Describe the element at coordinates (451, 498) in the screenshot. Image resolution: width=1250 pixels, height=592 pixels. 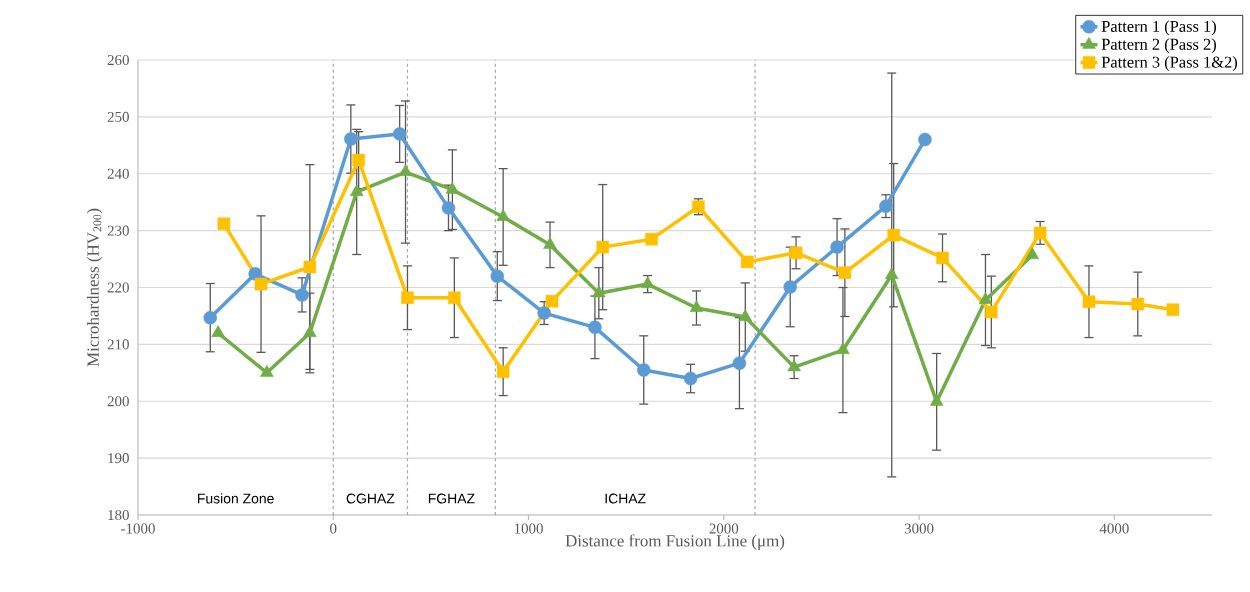
I see `annotation: FGHAZ` at that location.